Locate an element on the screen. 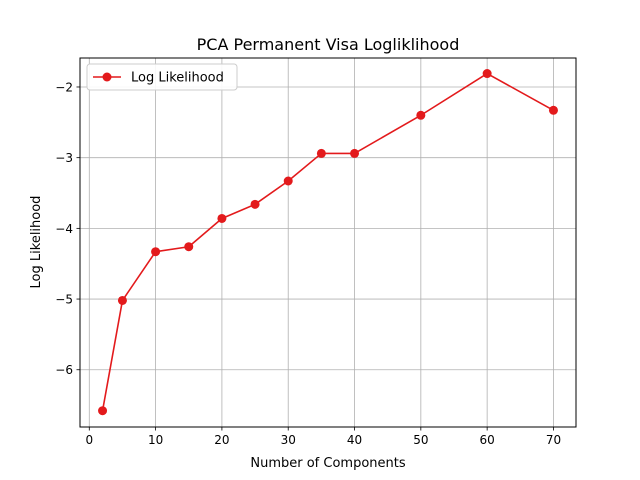 The height and width of the screenshot is (480, 640). legend-marker-swatch is located at coordinates (107, 77).